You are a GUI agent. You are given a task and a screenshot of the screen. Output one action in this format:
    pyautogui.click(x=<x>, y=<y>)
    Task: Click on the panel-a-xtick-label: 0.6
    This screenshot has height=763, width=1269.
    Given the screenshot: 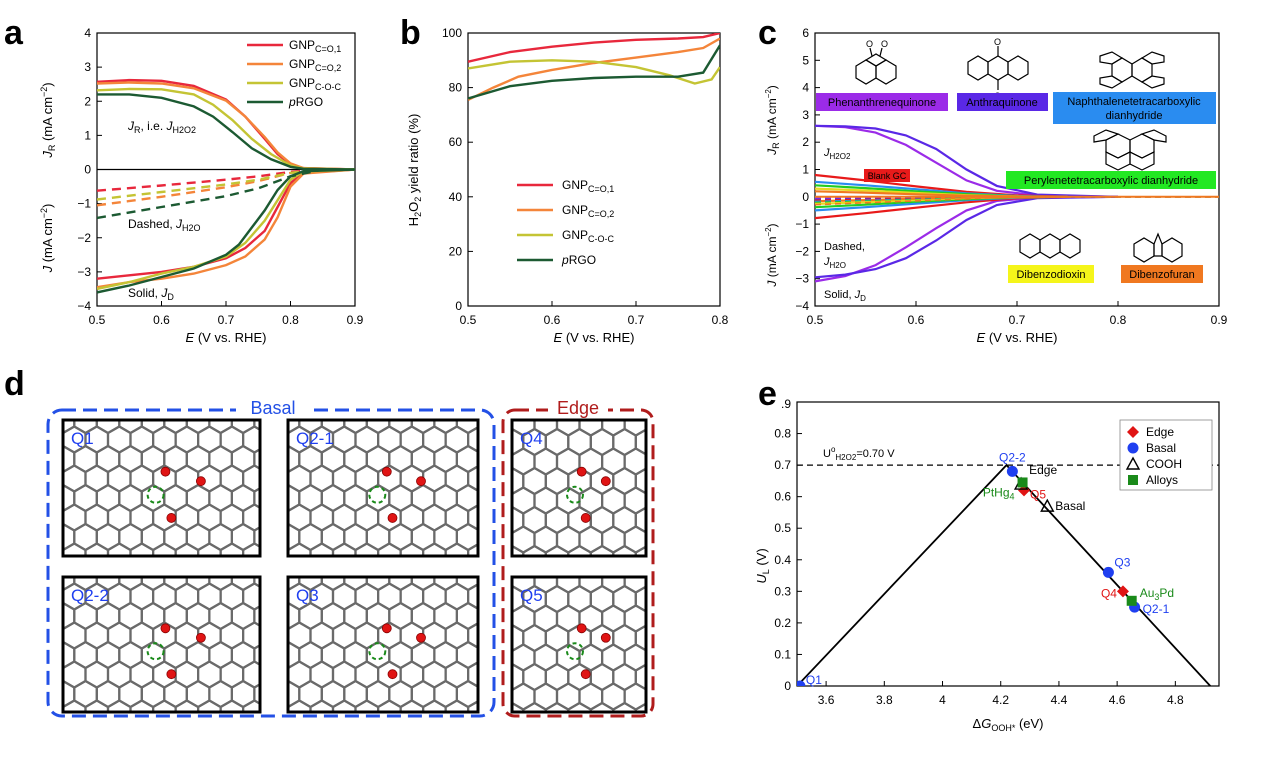 What is the action you would take?
    pyautogui.click(x=161, y=320)
    